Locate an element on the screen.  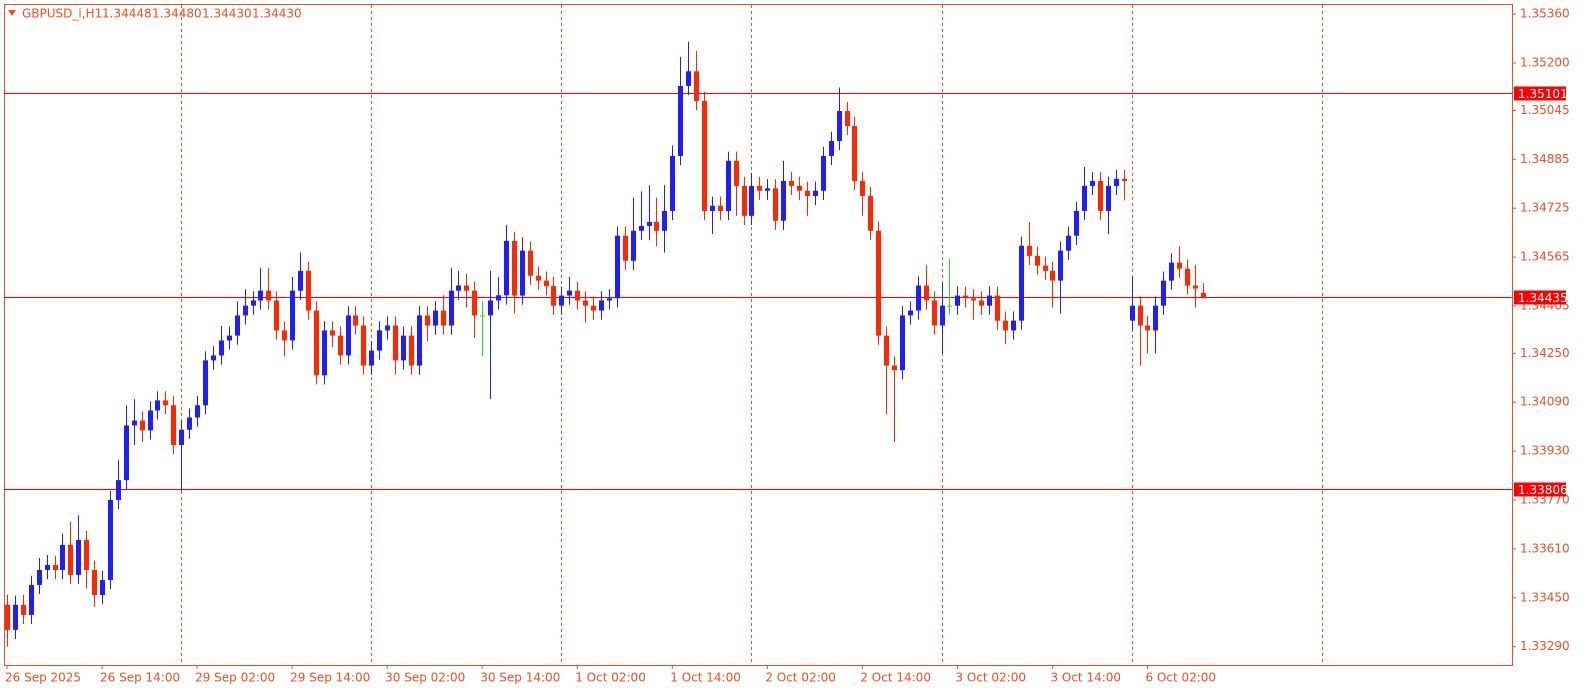
price-label-box is located at coordinates (1540, 297).